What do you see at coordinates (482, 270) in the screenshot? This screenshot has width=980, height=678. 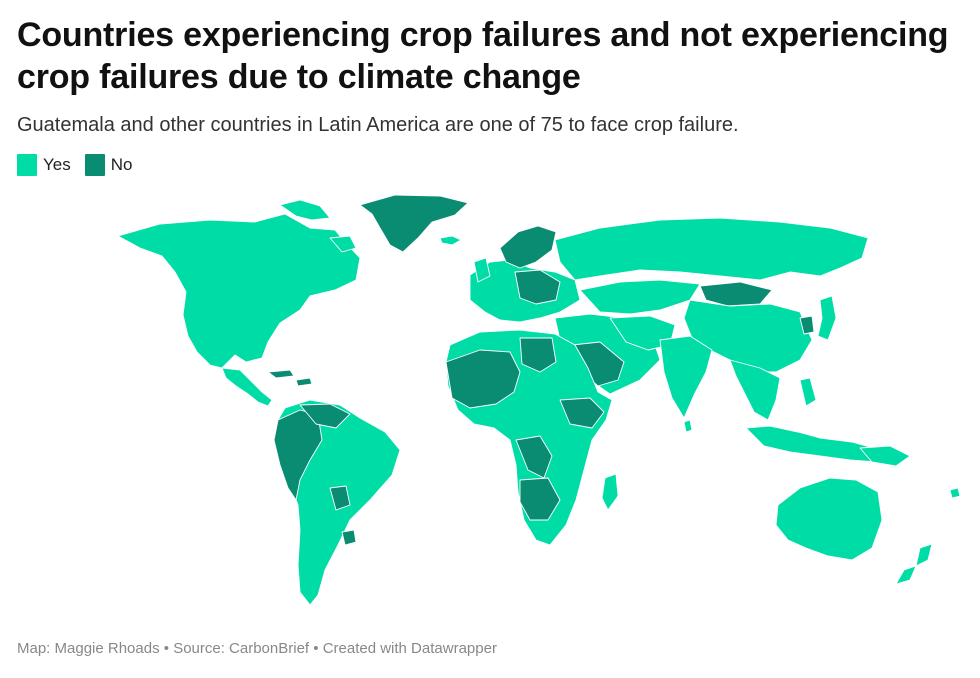 I see `region-uk` at bounding box center [482, 270].